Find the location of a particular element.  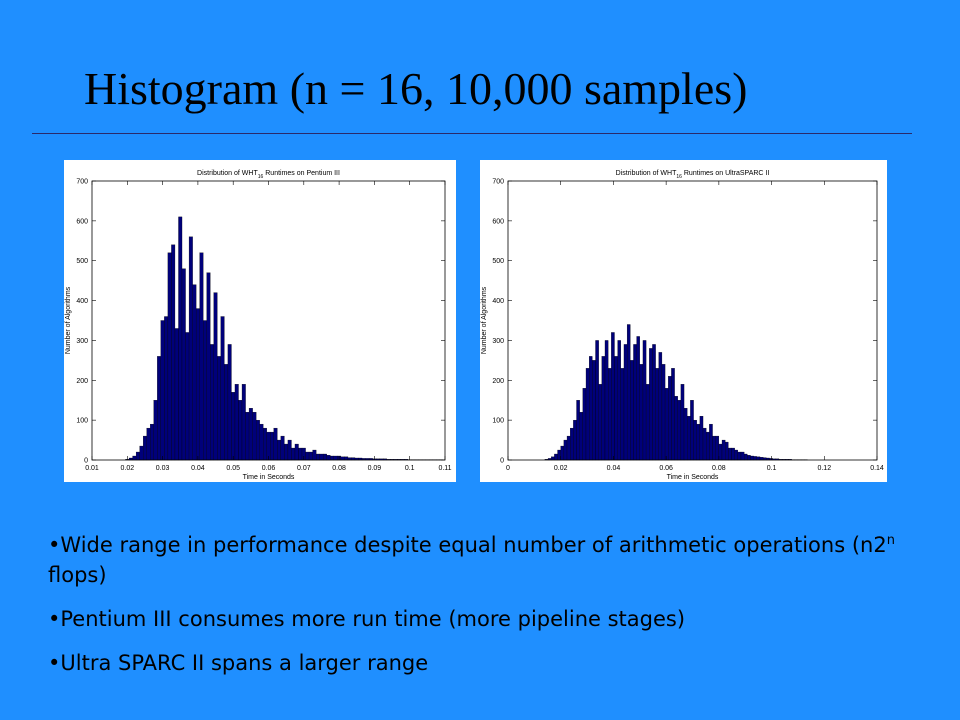

ultrasparc-ytick-label: 300 is located at coordinates (498, 341).